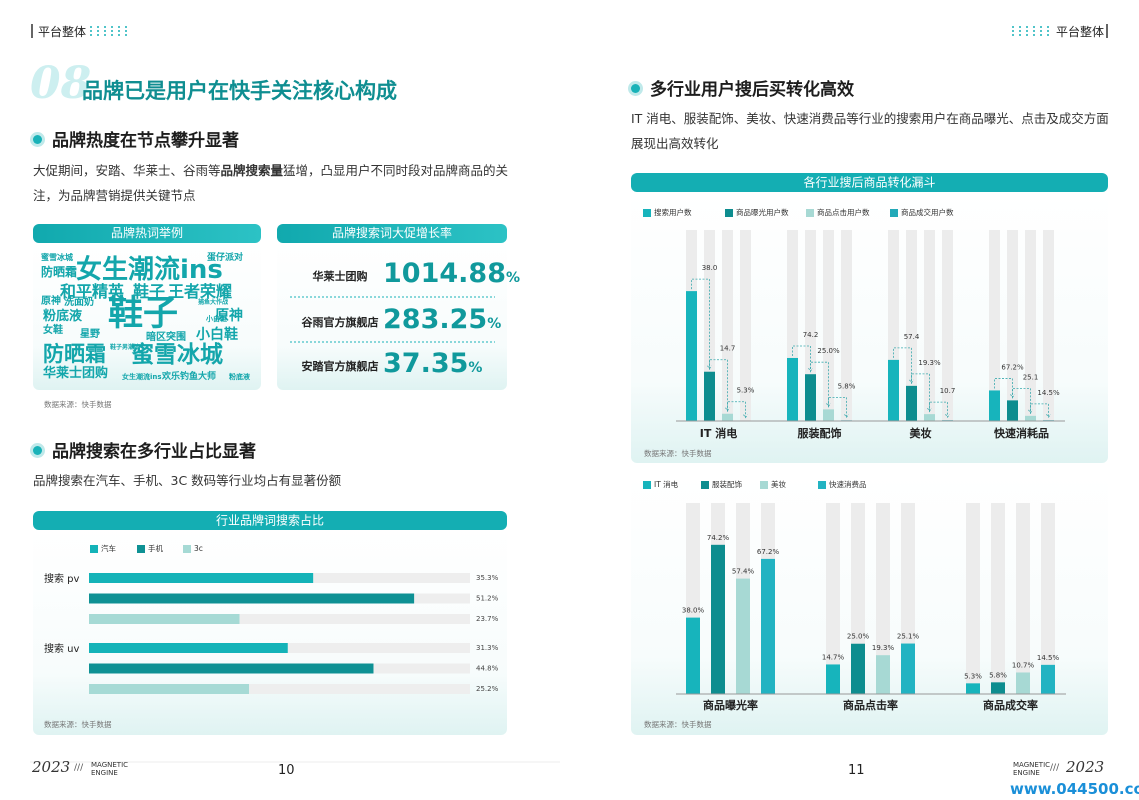 The height and width of the screenshot is (800, 1139). I want to click on chart-card, so click(270, 631).